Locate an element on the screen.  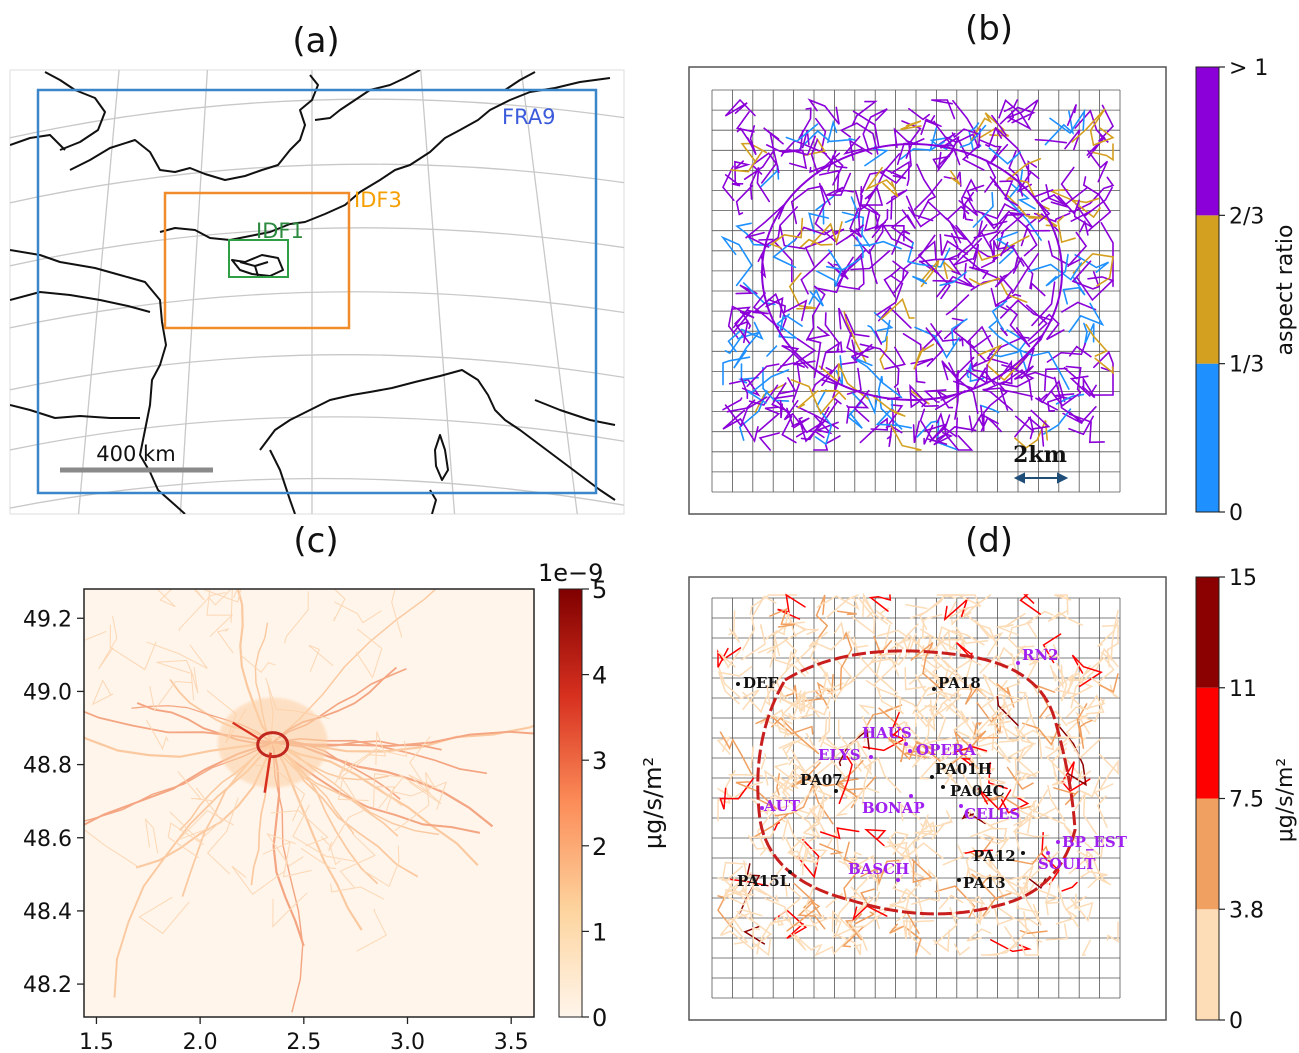
colorbar-tick-label: 3 is located at coordinates (599, 761).